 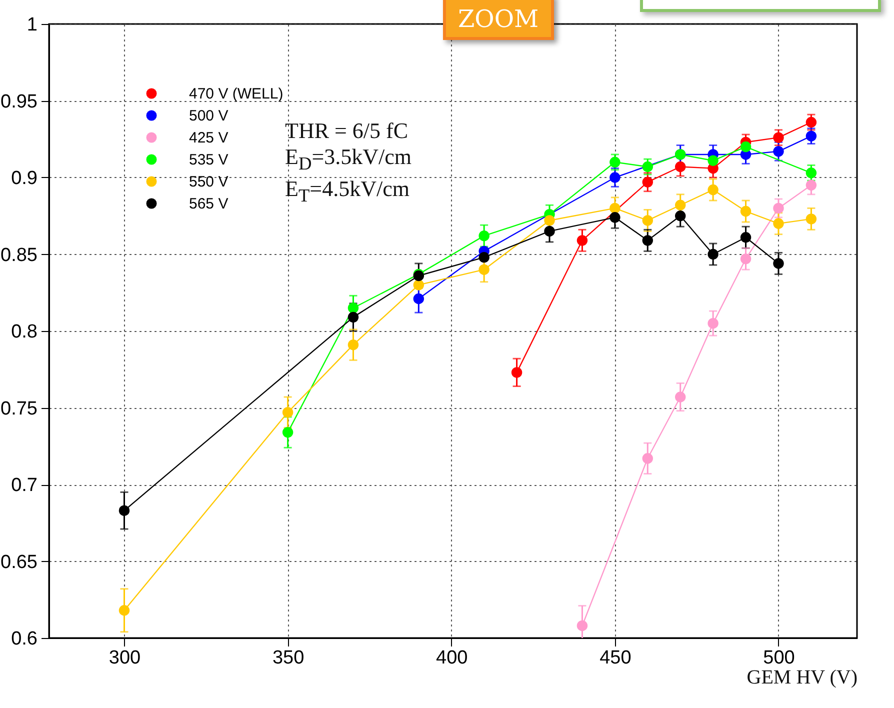 I want to click on annotation: ZOOM, so click(x=498, y=20).